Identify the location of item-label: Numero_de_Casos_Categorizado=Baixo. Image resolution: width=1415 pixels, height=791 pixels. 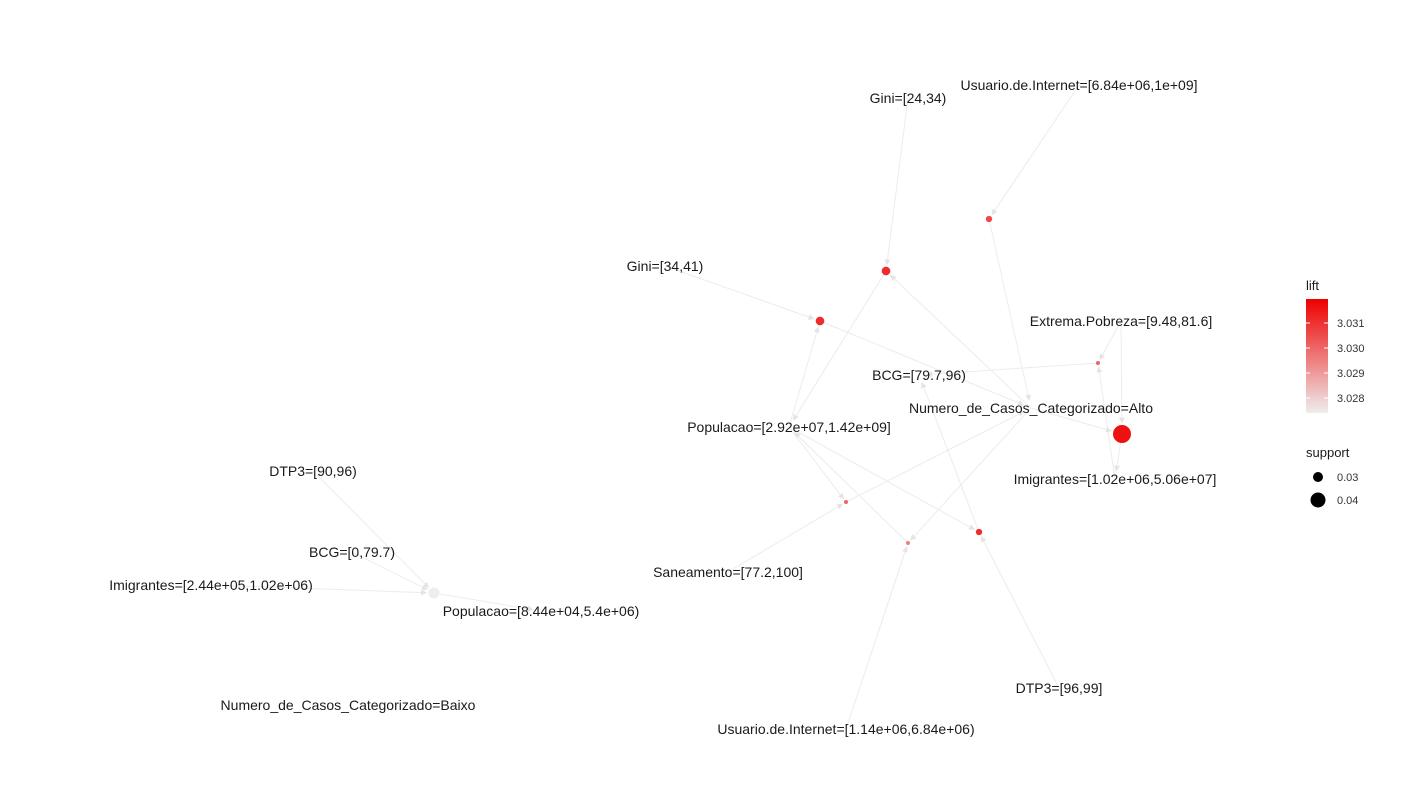
(348, 705).